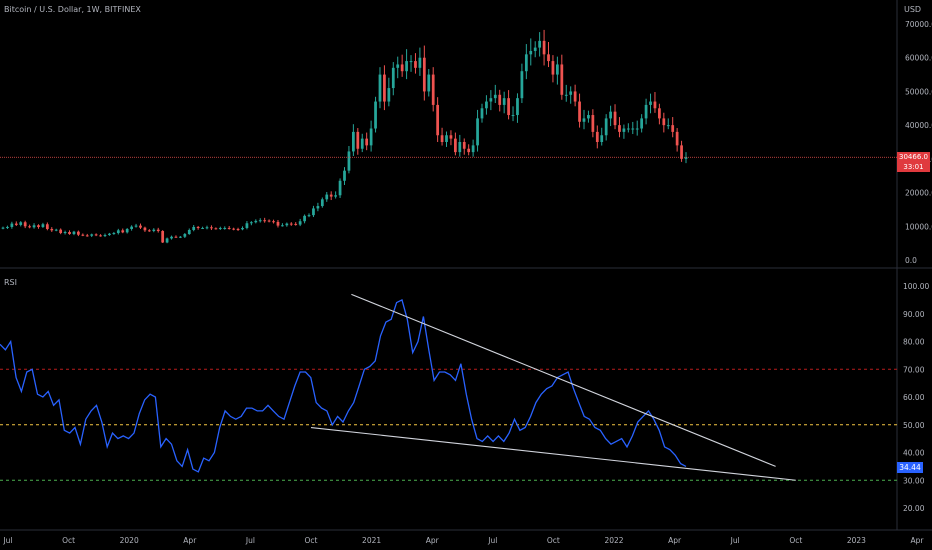 The image size is (932, 550). I want to click on rsi-axis-tick: 80.00, so click(914, 342).